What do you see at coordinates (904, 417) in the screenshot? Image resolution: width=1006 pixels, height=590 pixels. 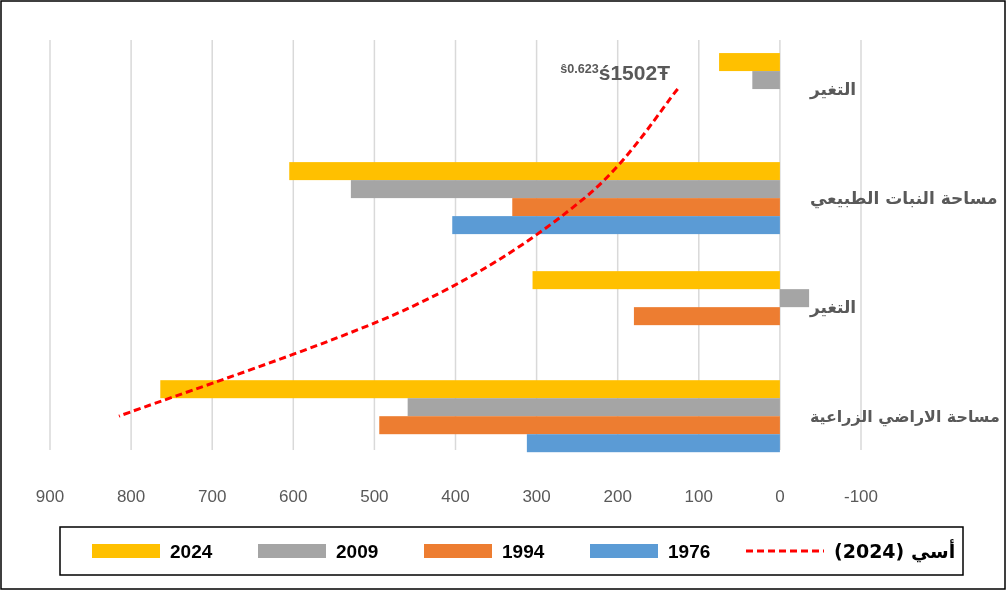 I see `y-tick-label: مساحة الاراضي الزراعية` at bounding box center [904, 417].